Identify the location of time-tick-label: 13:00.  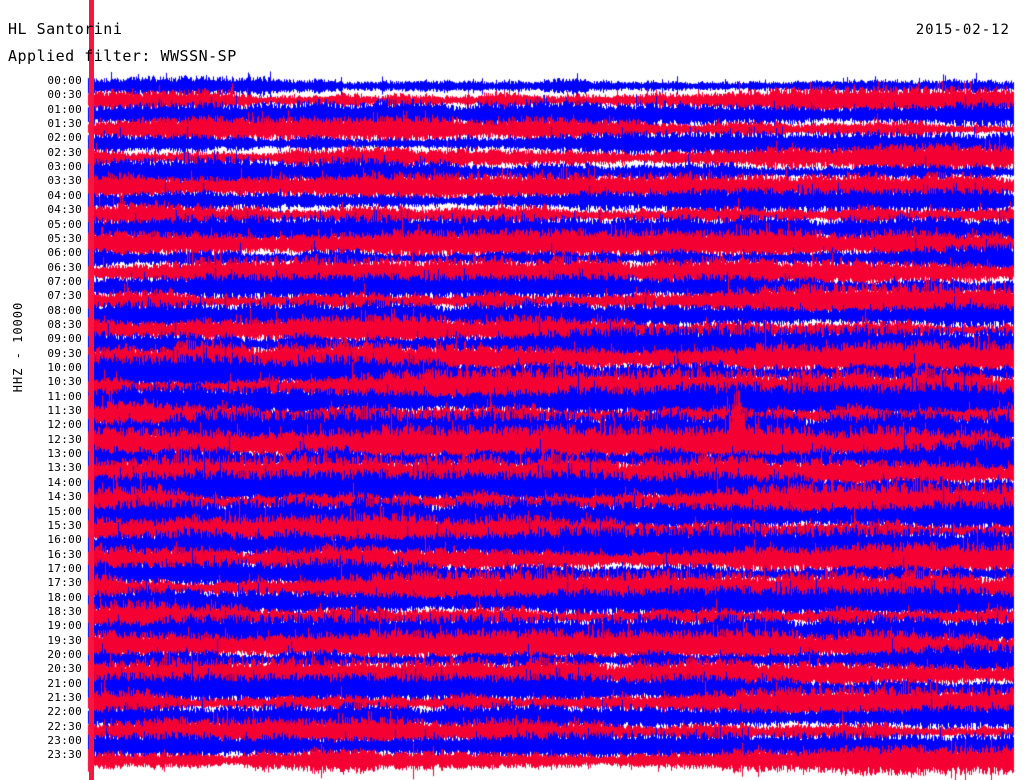
(64, 454).